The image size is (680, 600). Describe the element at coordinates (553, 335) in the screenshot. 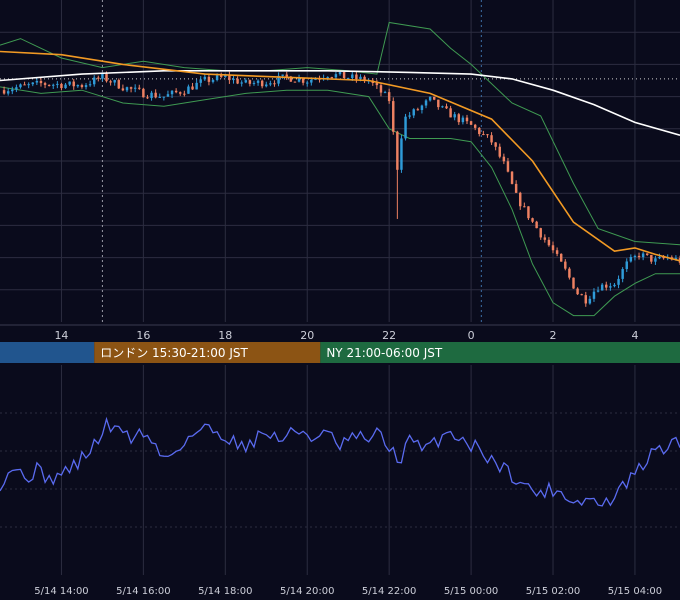

I see `price-x-tick-label: 2` at that location.